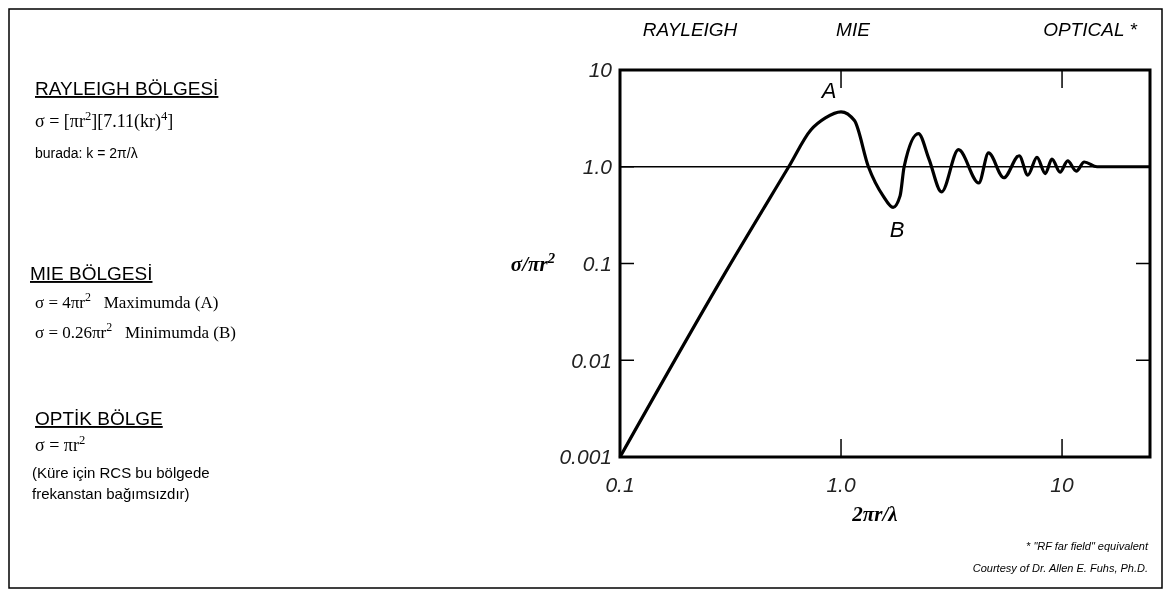 This screenshot has height=601, width=1173. What do you see at coordinates (1060, 568) in the screenshot?
I see `text: Courtesy of Dr. Allen E. Fuhs, Ph.D.` at bounding box center [1060, 568].